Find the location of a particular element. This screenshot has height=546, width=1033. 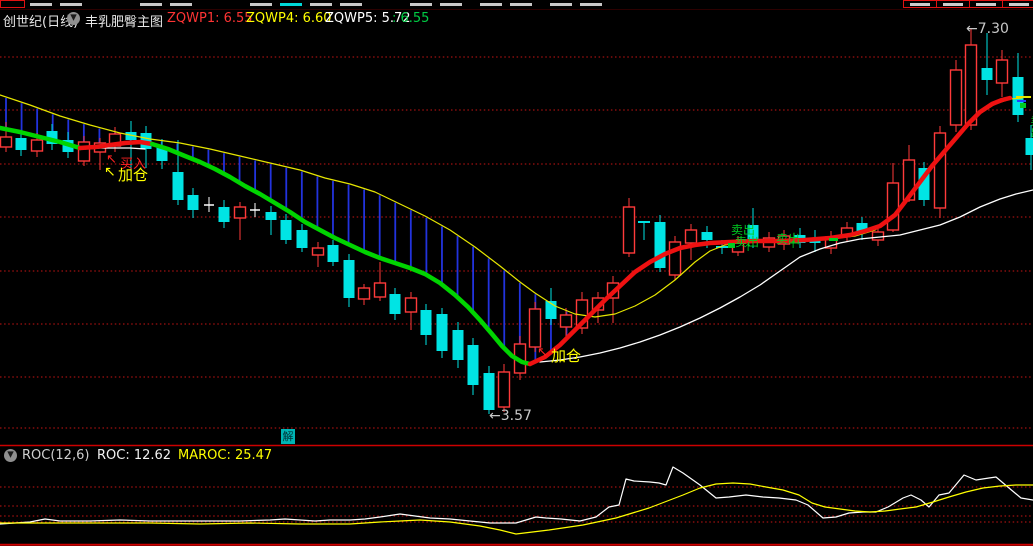

add-arrow-2: ↖ is located at coordinates (542, 352).